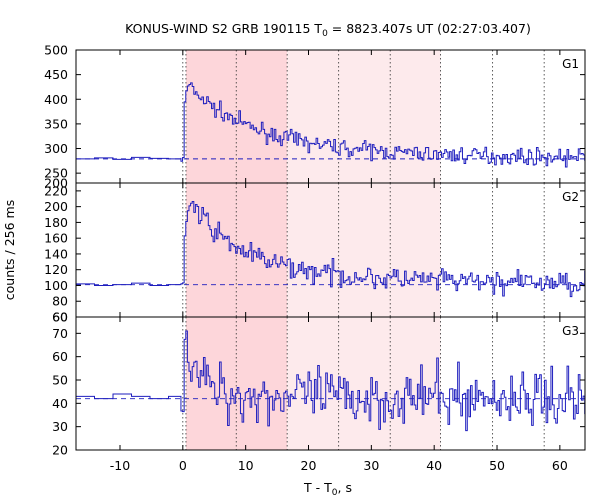 This screenshot has width=600, height=500. I want to click on light-curve-g1, so click(331, 125).